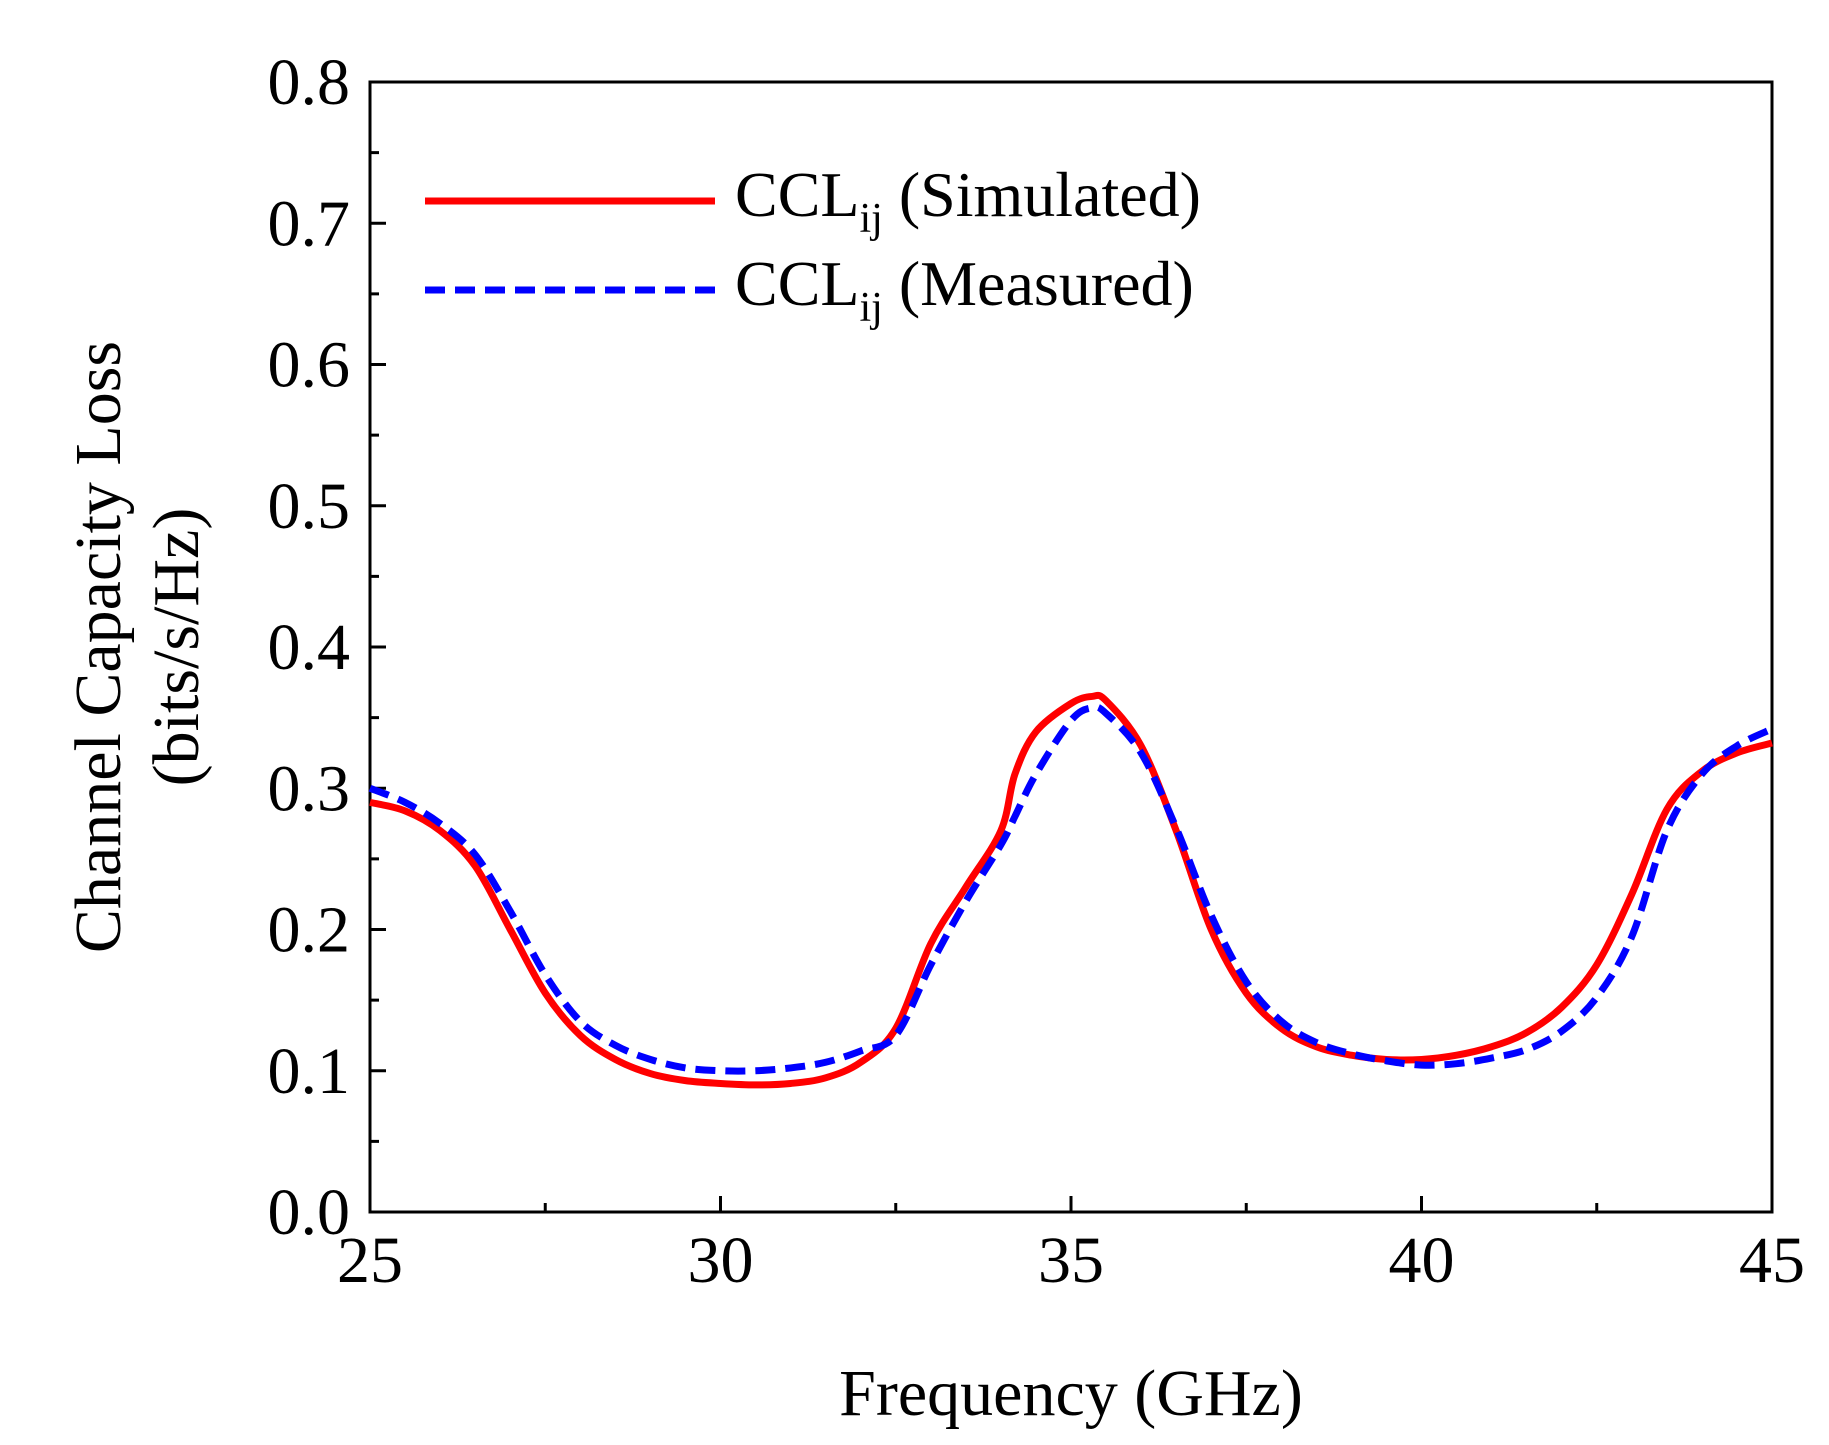 The height and width of the screenshot is (1445, 1829). I want to click on y-tick-label: 0.4, so click(309, 647).